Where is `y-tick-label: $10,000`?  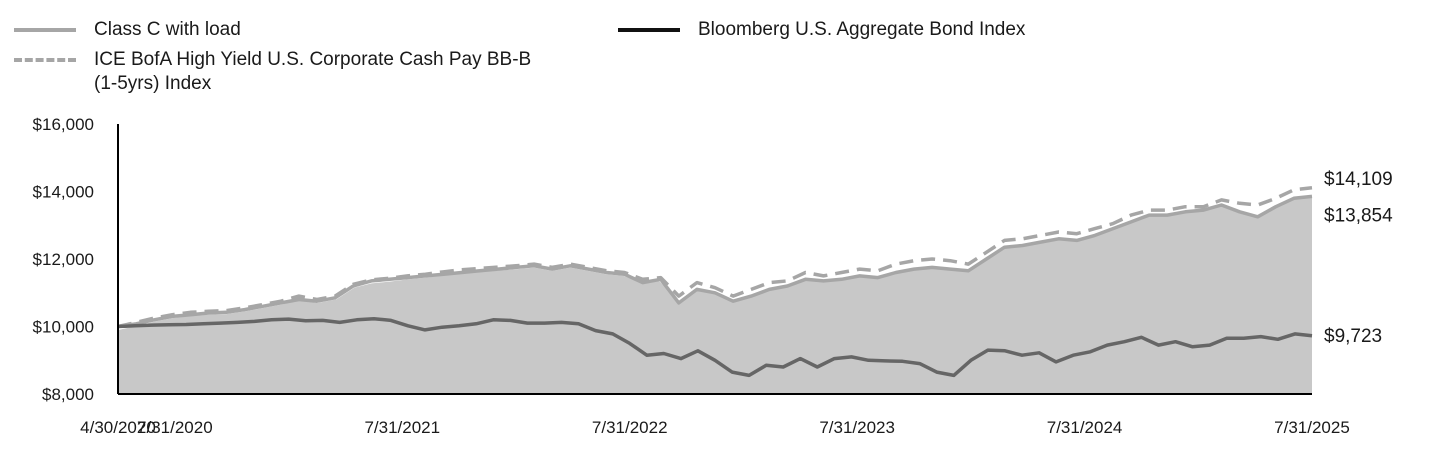 y-tick-label: $10,000 is located at coordinates (63, 327).